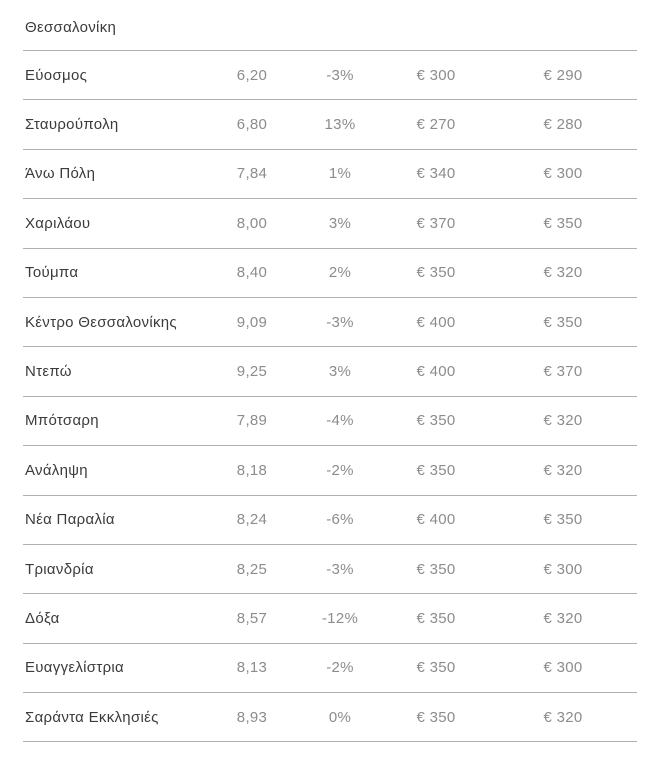  What do you see at coordinates (75, 668) in the screenshot?
I see `area-name-cell: Ευαγγελίστρια` at bounding box center [75, 668].